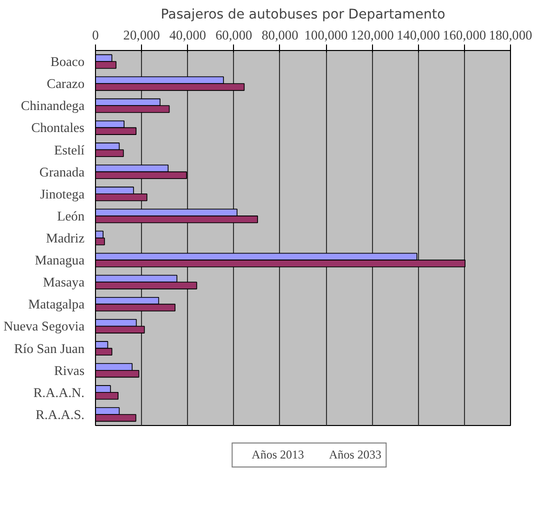 The width and height of the screenshot is (547, 519). What do you see at coordinates (60, 414) in the screenshot?
I see `y-tick-label: R.A.A.S.` at bounding box center [60, 414].